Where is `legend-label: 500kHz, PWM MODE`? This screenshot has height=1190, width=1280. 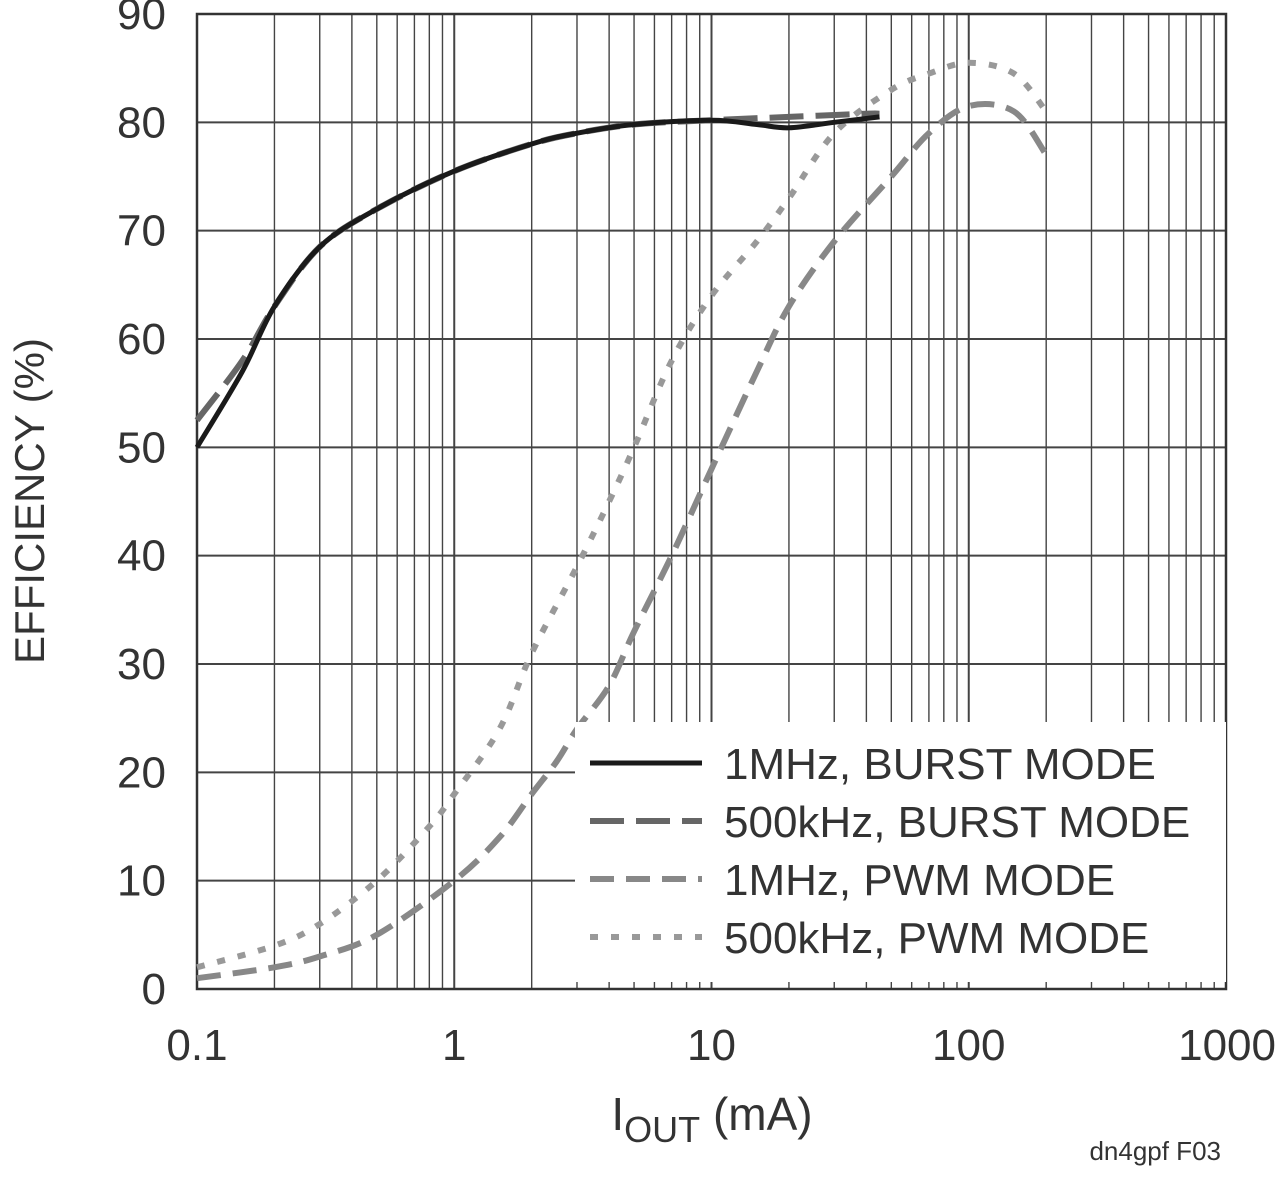
legend-label: 500kHz, PWM MODE is located at coordinates (936, 938).